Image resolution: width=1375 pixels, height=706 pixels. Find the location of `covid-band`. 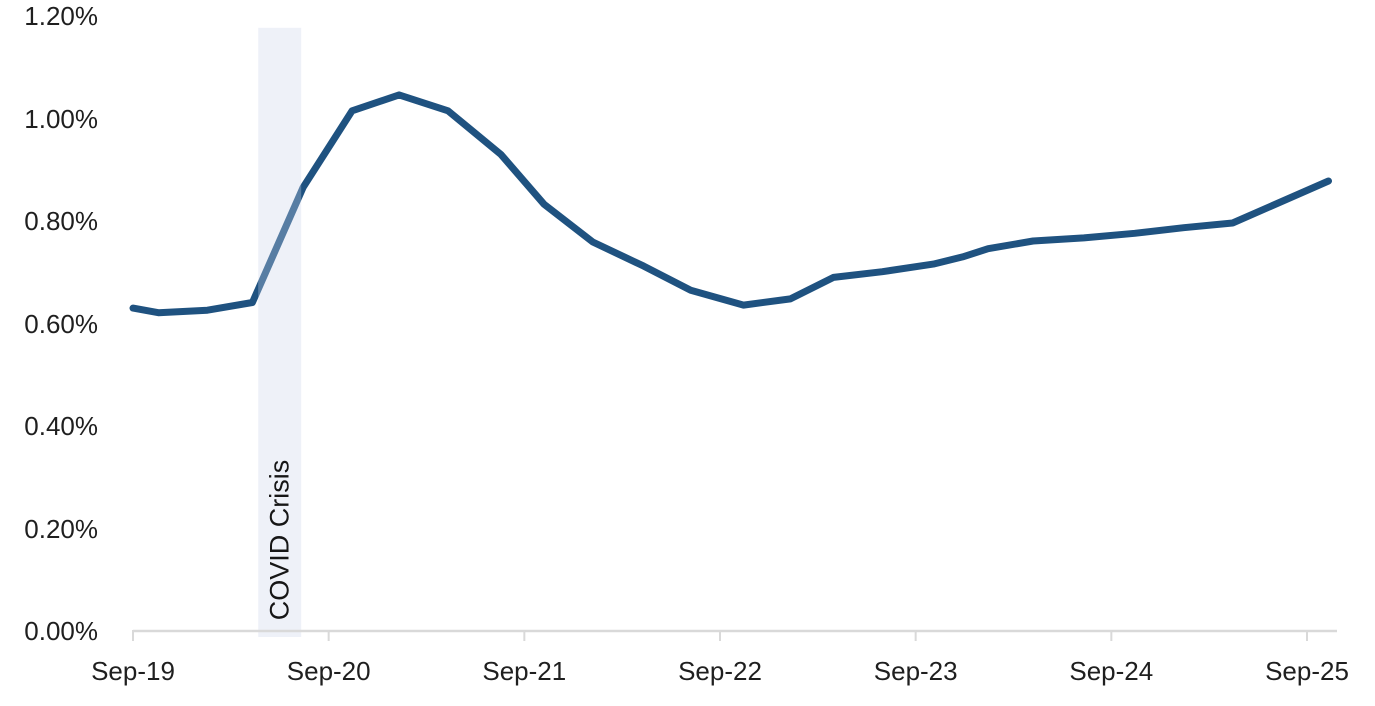

covid-band is located at coordinates (280, 332).